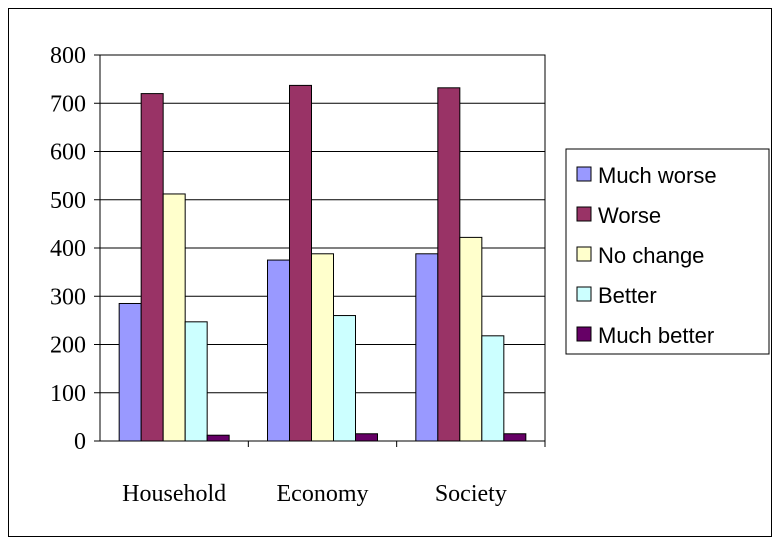 This screenshot has height=540, width=775. Describe the element at coordinates (68, 56) in the screenshot. I see `y-tick-label: 800` at that location.